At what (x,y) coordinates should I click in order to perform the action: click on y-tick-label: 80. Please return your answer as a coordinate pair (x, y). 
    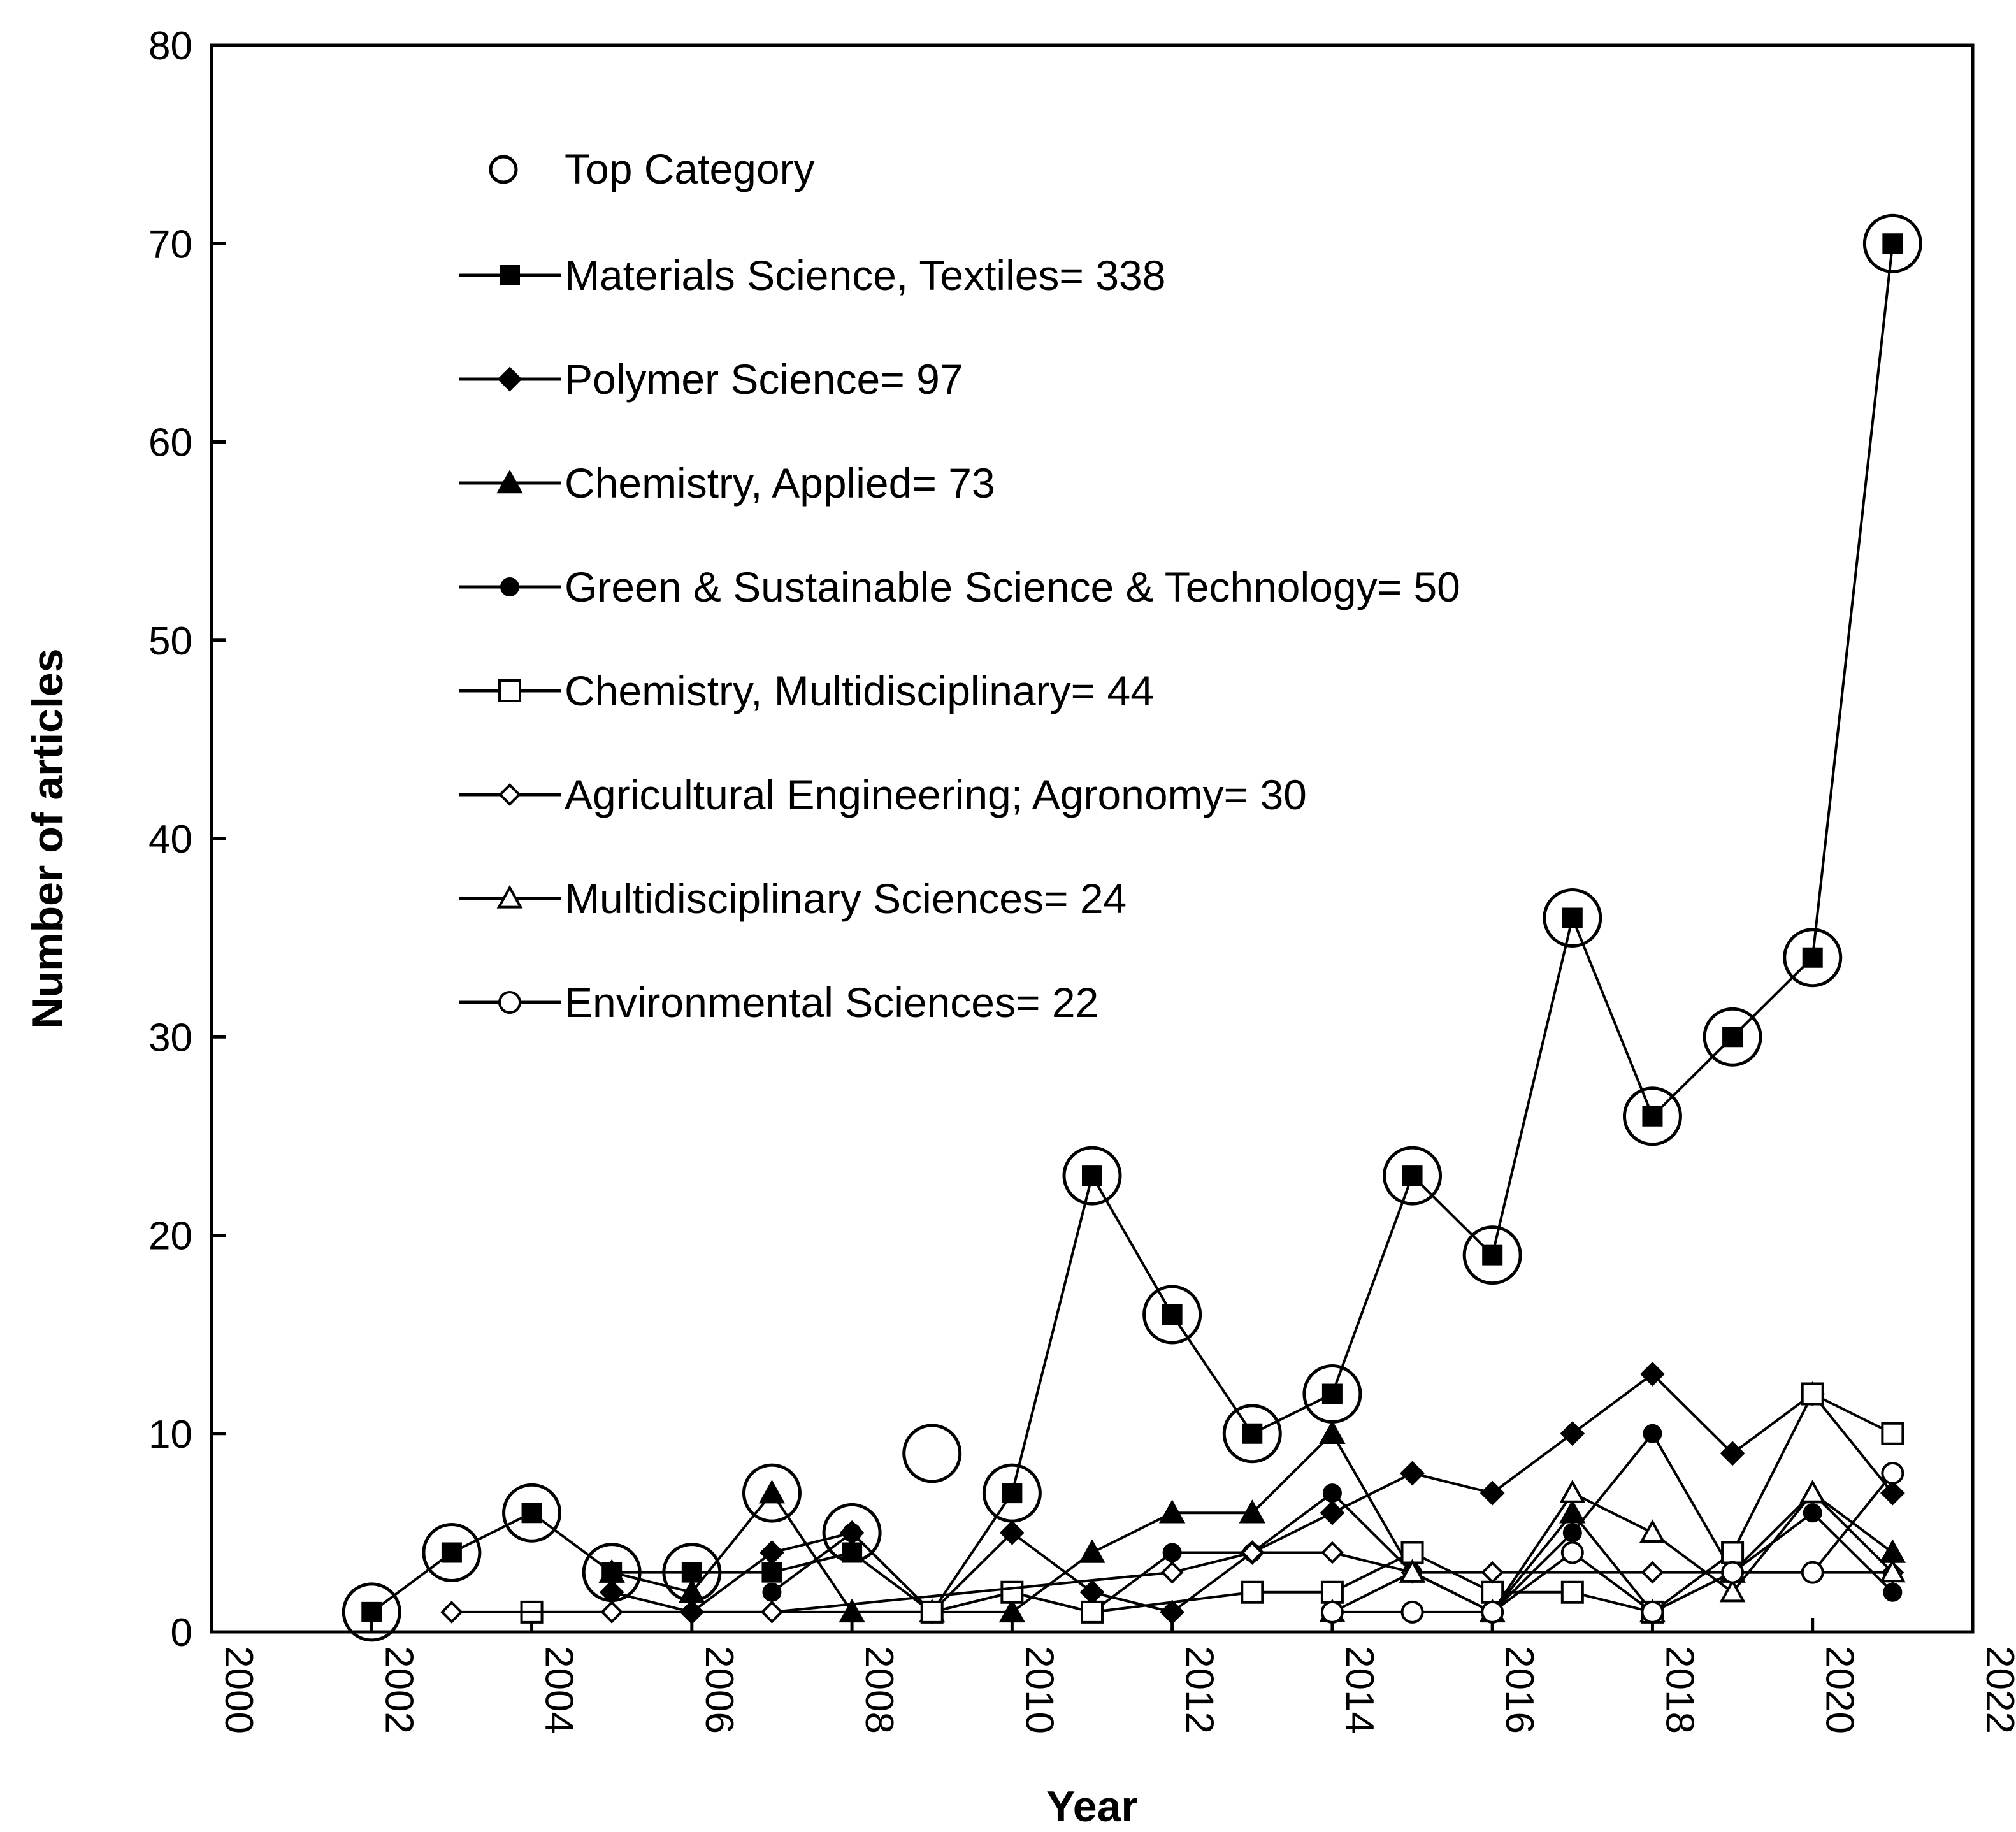
    Looking at the image, I should click on (170, 46).